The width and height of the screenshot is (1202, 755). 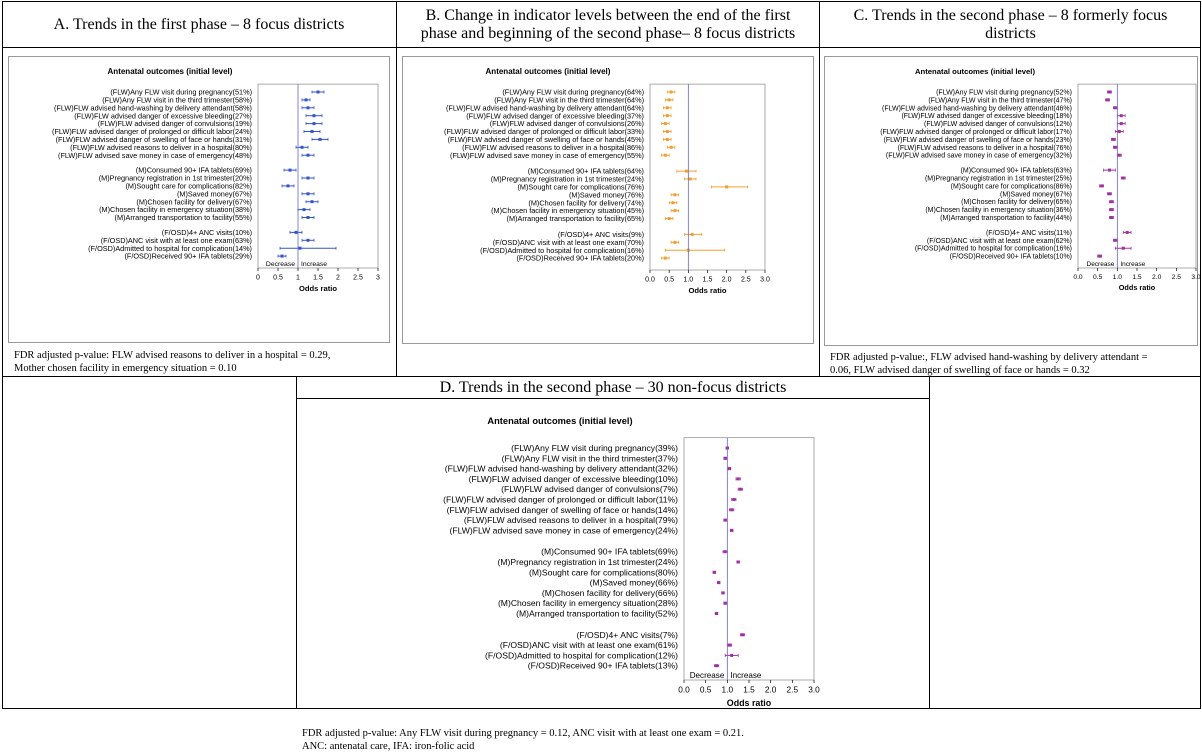 What do you see at coordinates (601, 47) in the screenshot?
I see `title-divider-top` at bounding box center [601, 47].